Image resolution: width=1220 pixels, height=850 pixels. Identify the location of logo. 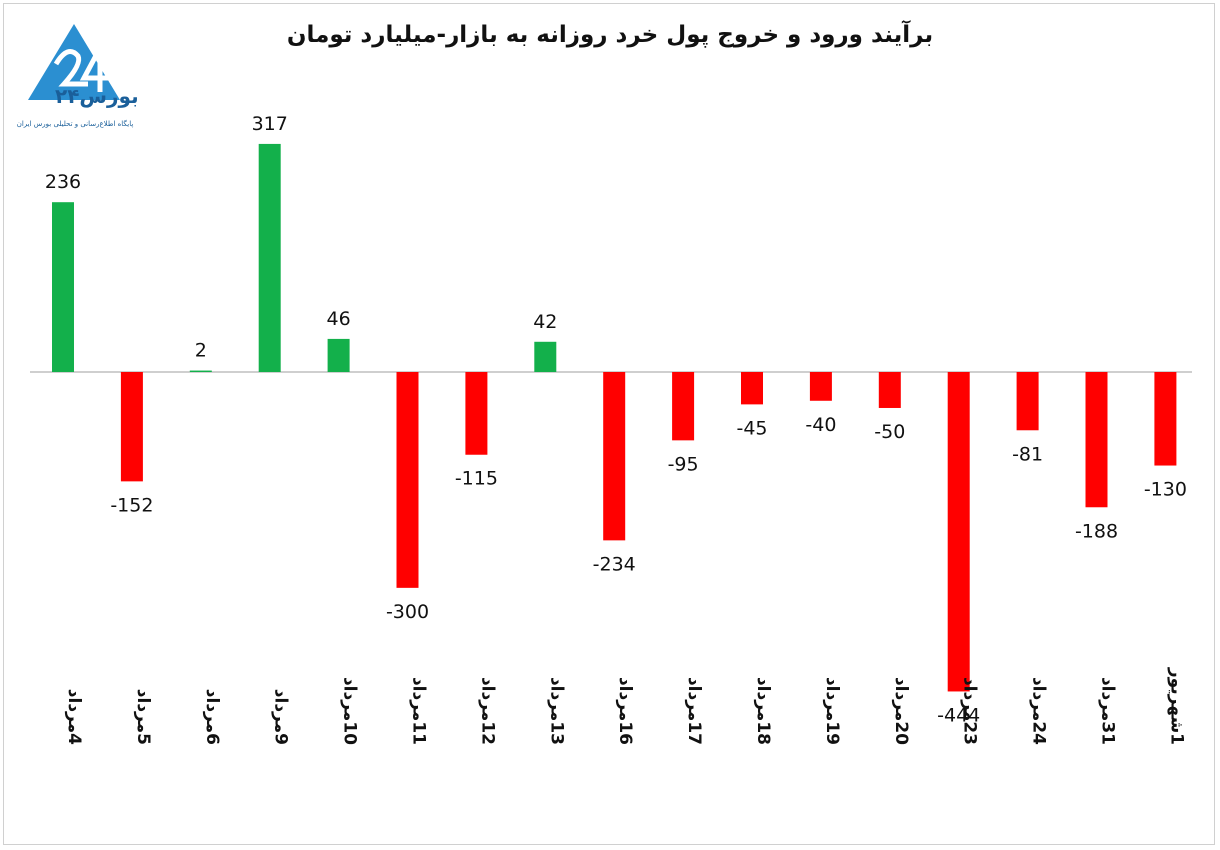
(80, 82).